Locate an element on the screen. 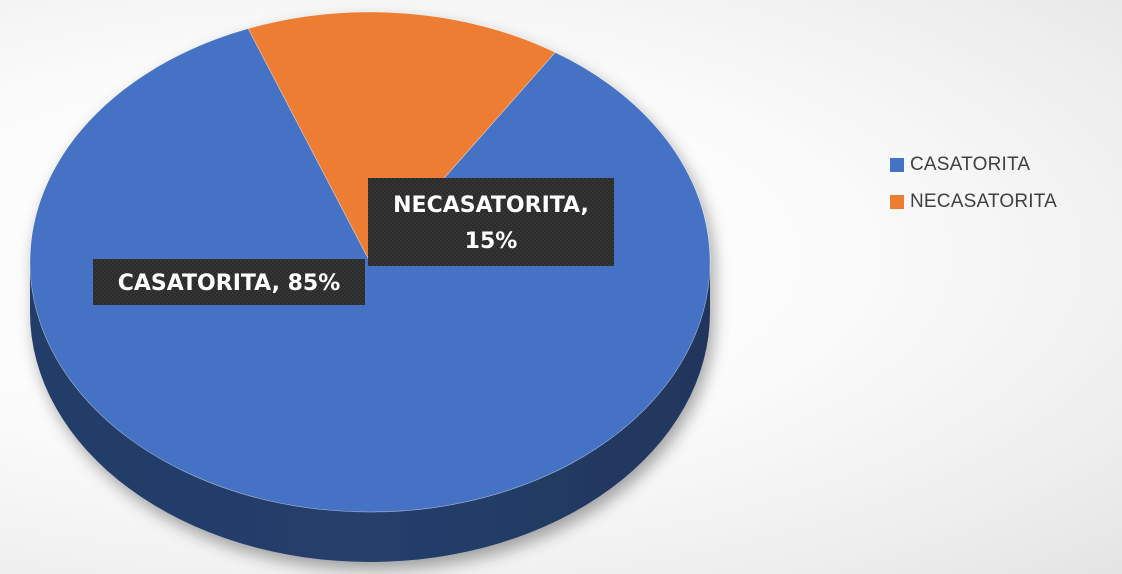  legend-item-casatorita: CASATORITA is located at coordinates (1005, 164).